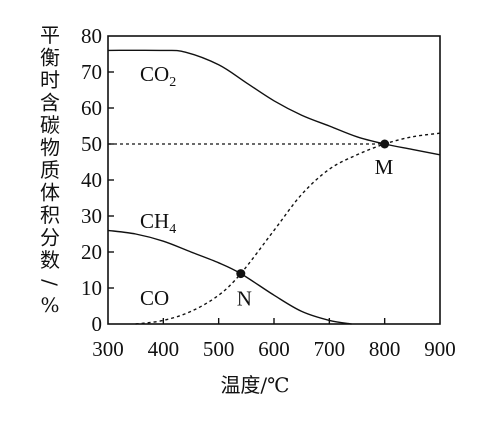  I want to click on y-axis-title-char: 时, so click(50, 80).